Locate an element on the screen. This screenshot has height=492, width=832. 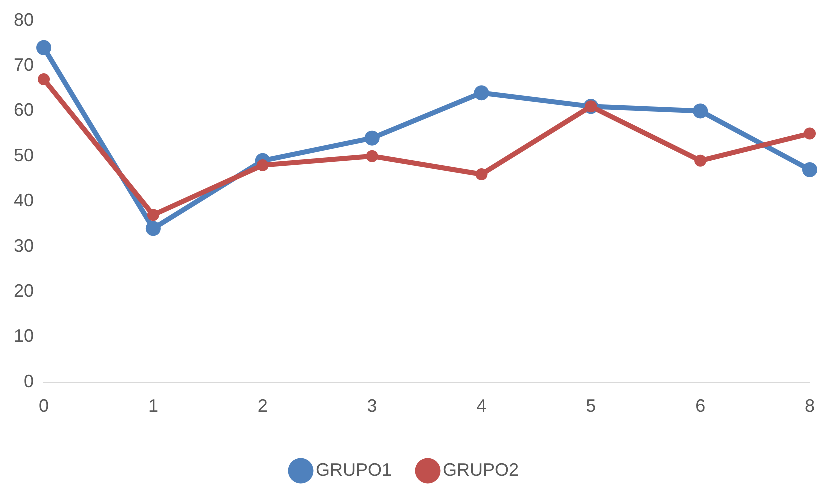
y-tick-label: 20 is located at coordinates (24, 290).